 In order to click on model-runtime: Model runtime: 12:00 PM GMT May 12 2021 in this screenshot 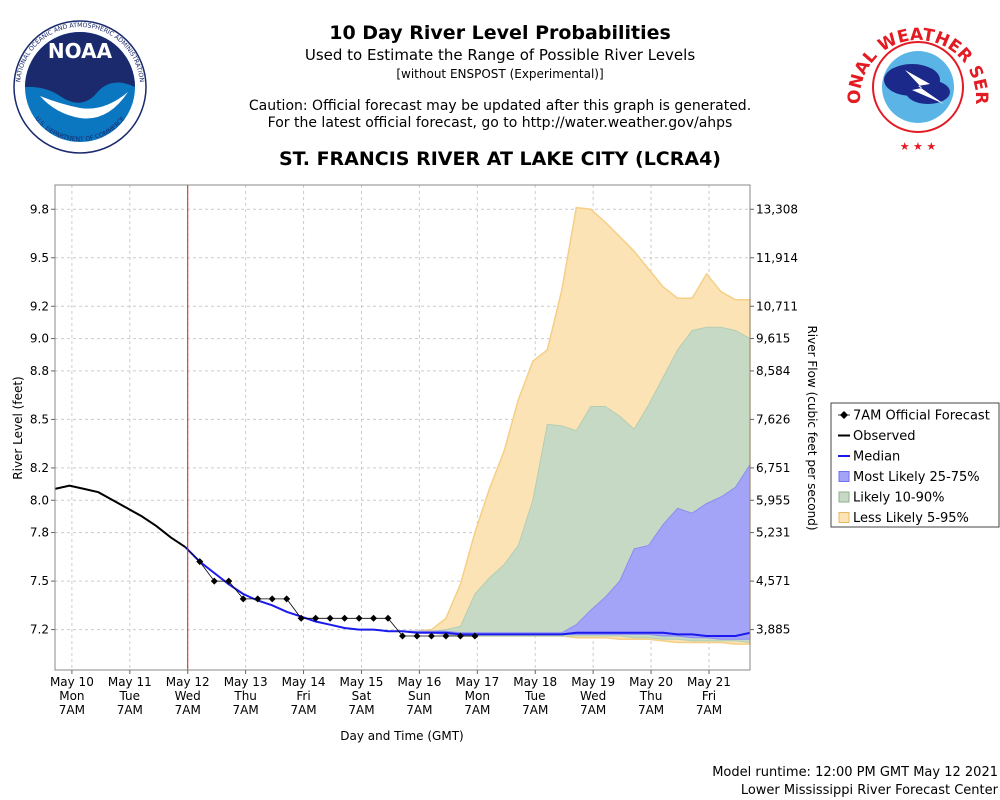, I will do `click(855, 772)`.